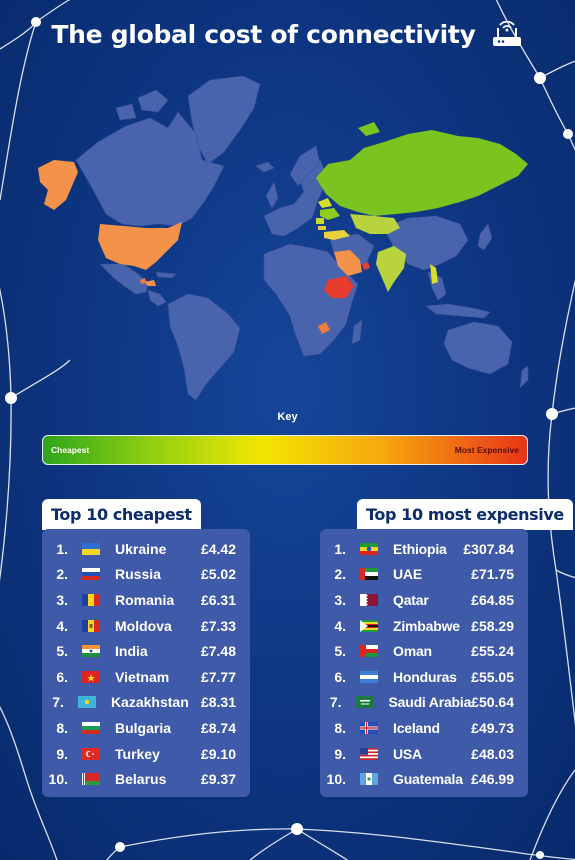 The height and width of the screenshot is (860, 575). I want to click on list-item: 3. Romania £6.31, so click(146, 600).